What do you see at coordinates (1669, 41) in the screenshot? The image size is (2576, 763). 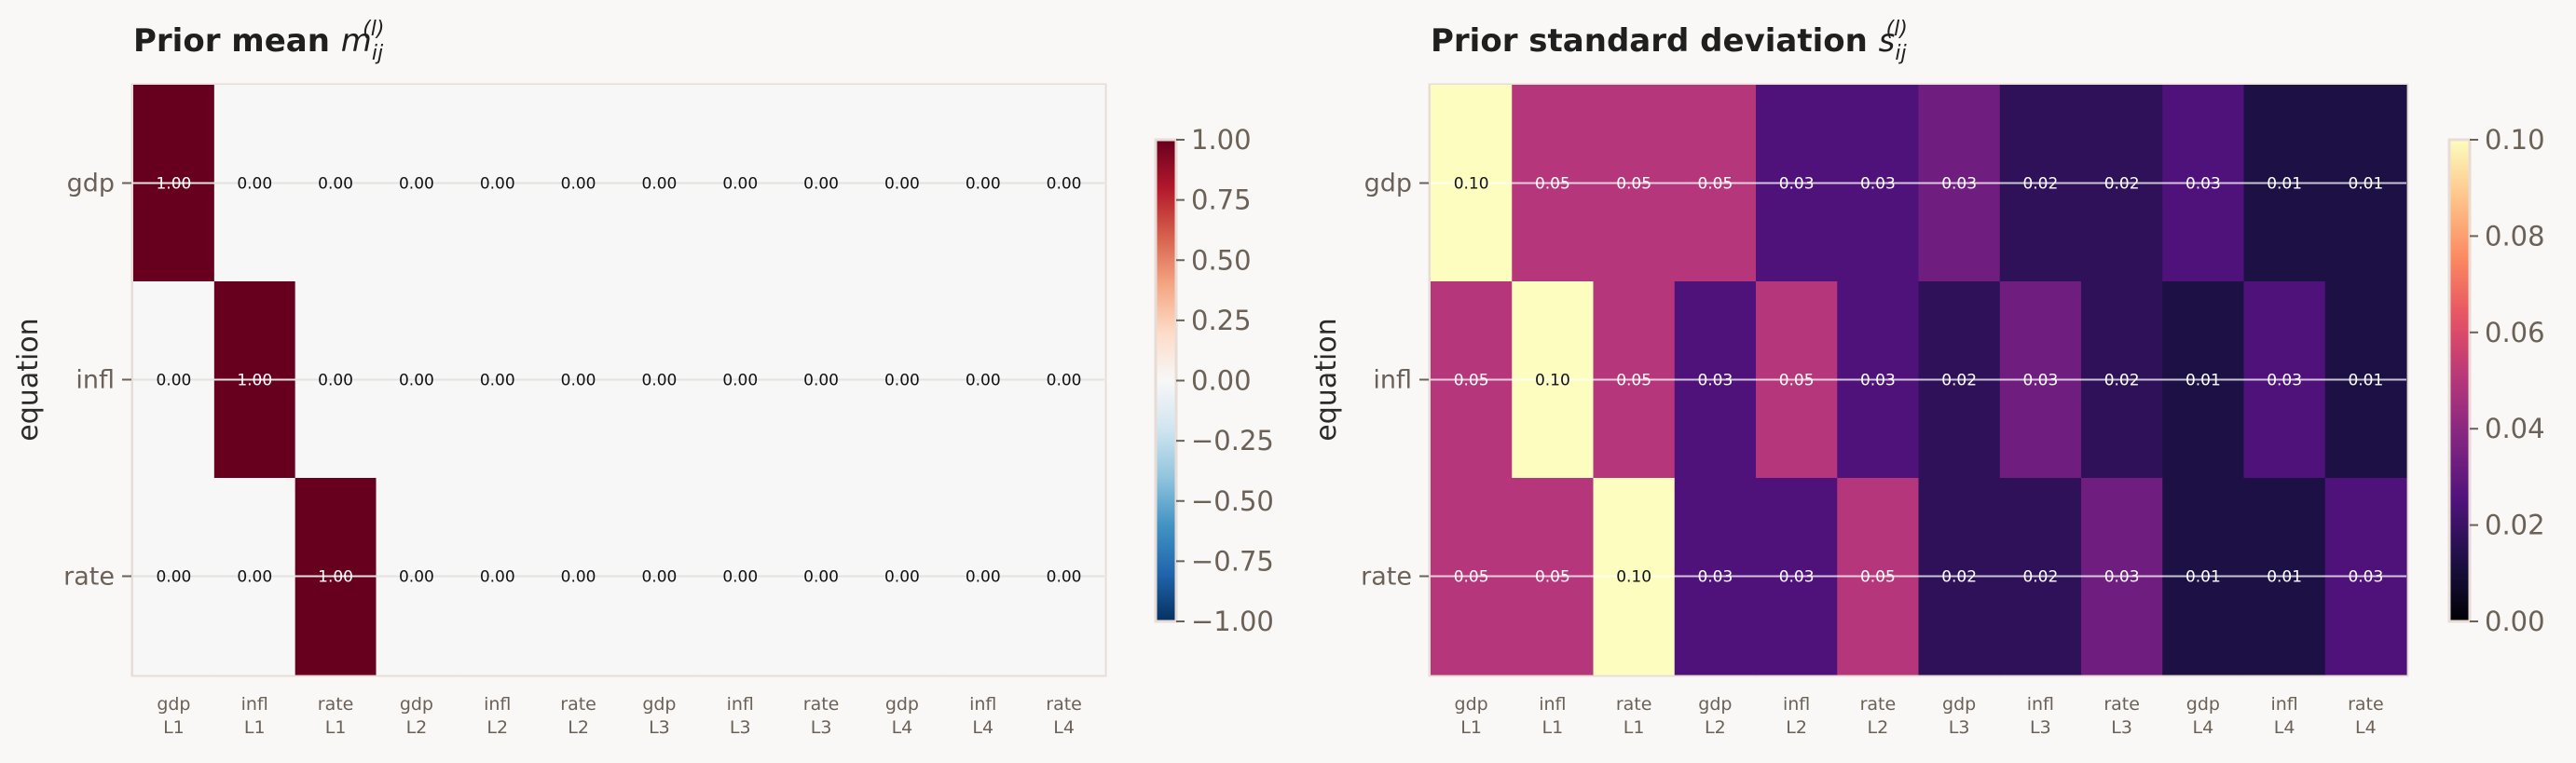 I see `chart-title: Prior standard deviation sij(l)` at bounding box center [1669, 41].